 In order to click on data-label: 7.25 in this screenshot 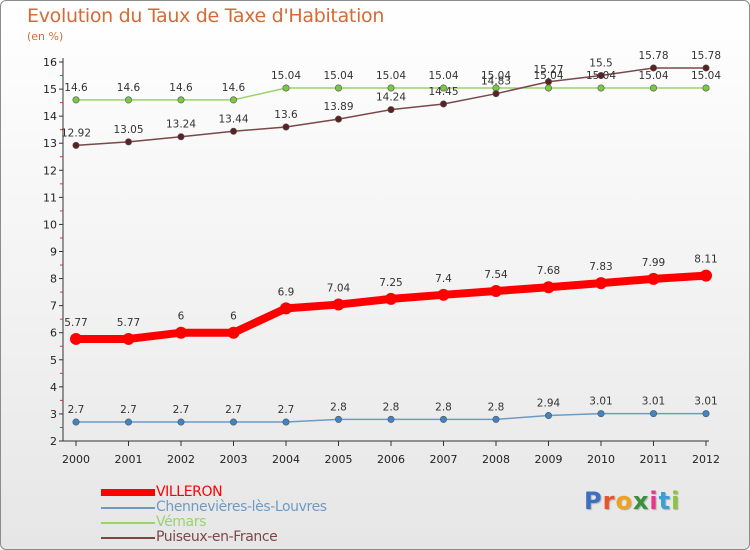, I will do `click(390, 283)`.